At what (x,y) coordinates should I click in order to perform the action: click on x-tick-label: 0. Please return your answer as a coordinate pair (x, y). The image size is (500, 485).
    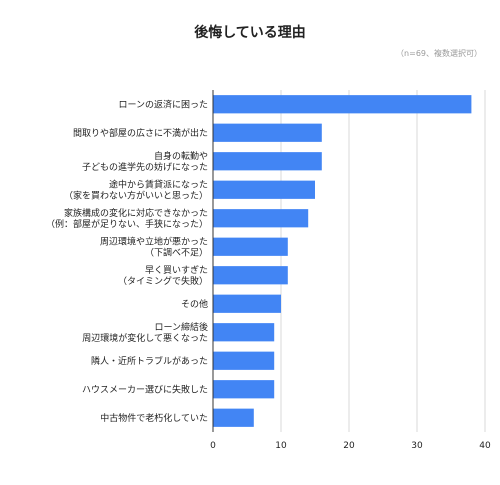
    Looking at the image, I should click on (213, 446).